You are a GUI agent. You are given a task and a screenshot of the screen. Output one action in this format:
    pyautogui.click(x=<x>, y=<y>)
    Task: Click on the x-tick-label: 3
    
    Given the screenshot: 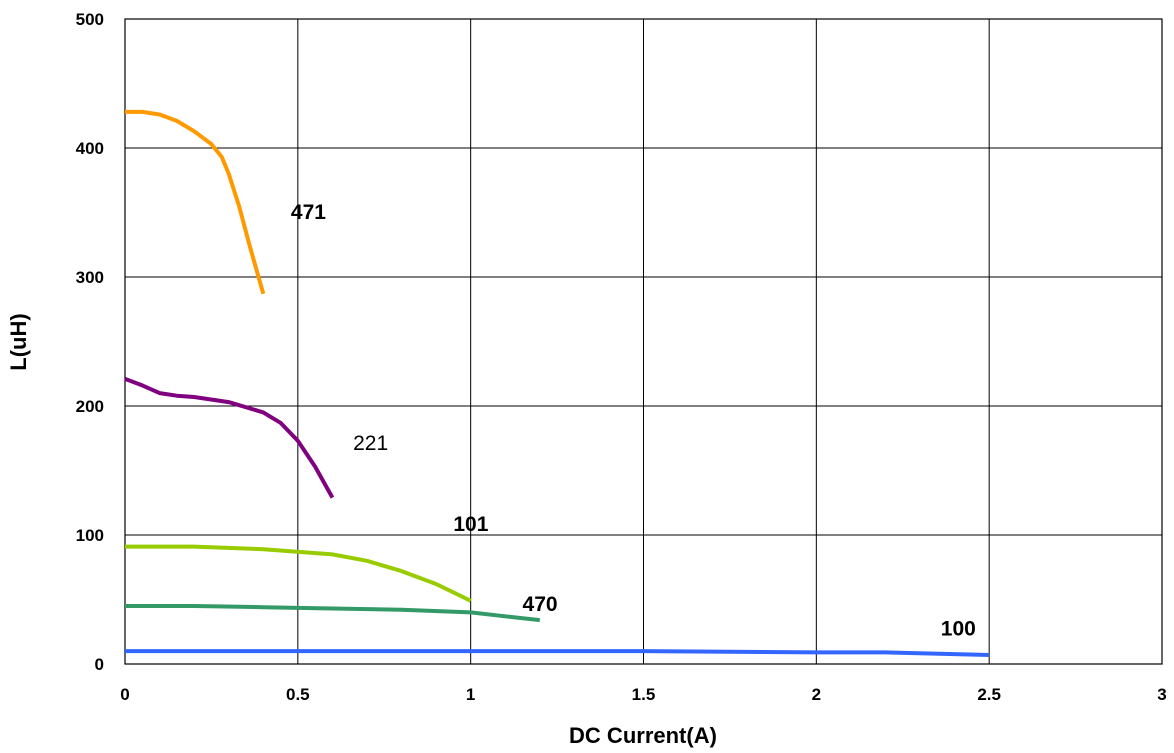 What is the action you would take?
    pyautogui.click(x=1161, y=694)
    